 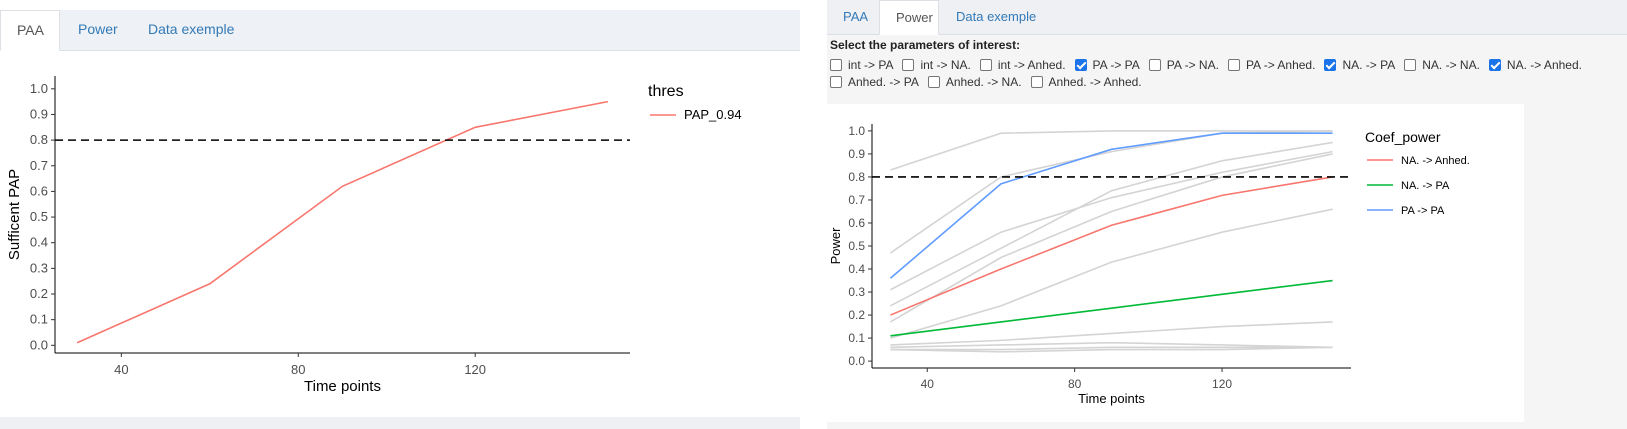 I want to click on y-axis-title: Power, so click(x=835, y=246).